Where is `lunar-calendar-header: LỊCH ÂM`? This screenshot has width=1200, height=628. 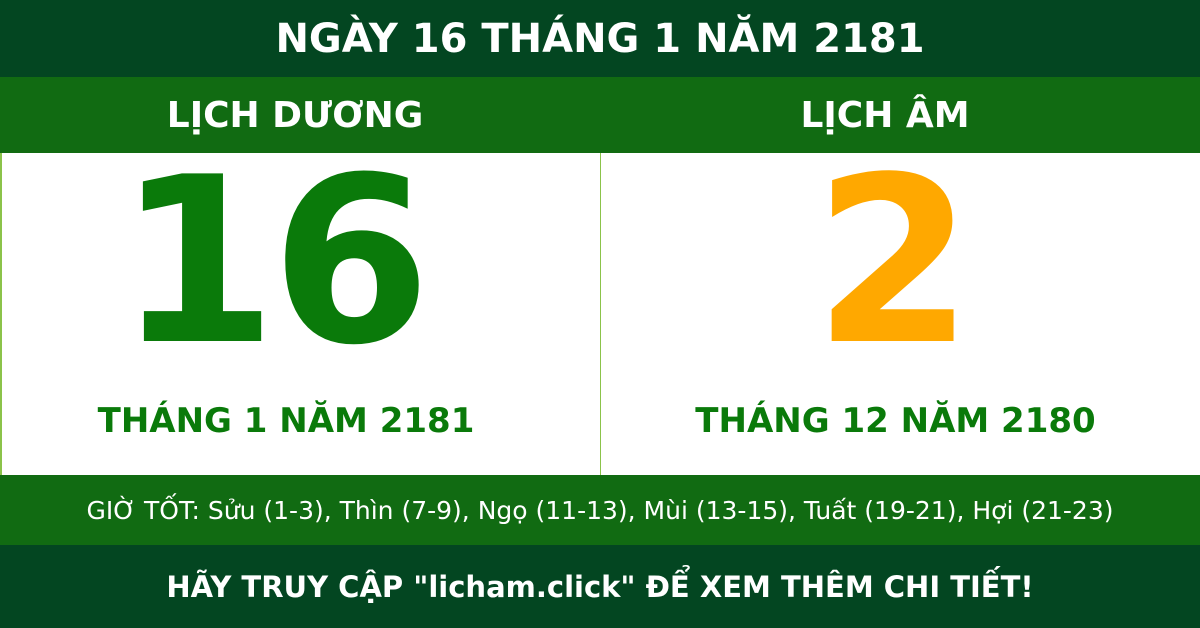
lunar-calendar-header: LỊCH ÂM is located at coordinates (885, 115).